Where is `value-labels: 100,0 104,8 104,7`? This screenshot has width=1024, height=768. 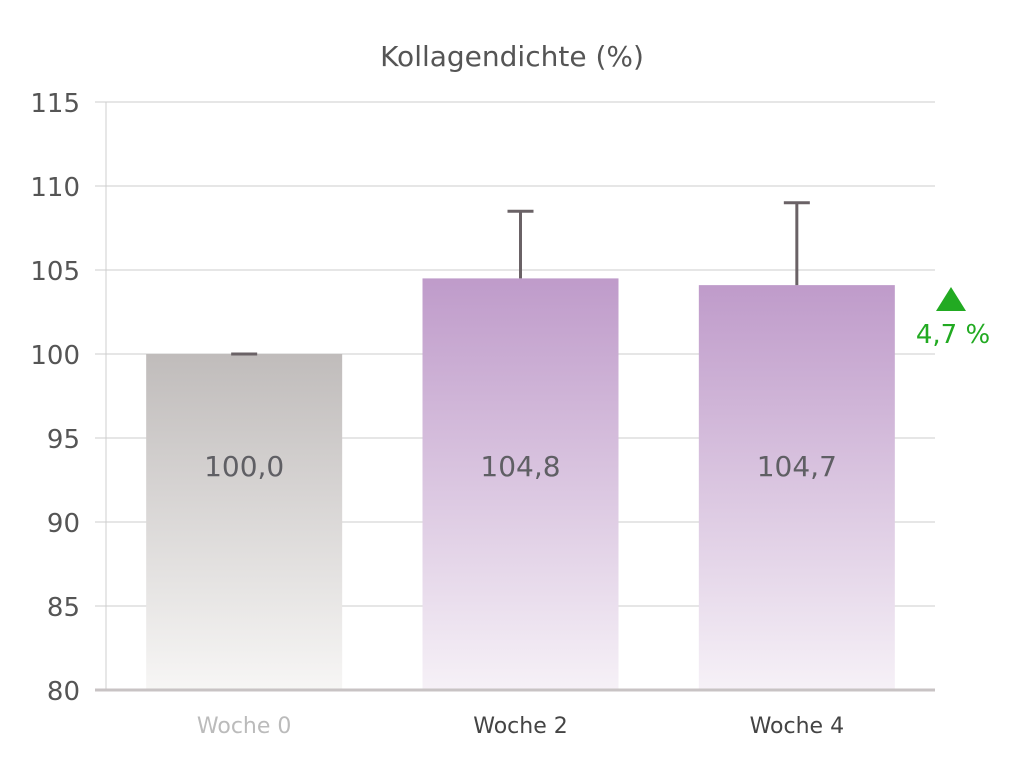
value-labels: 100,0 104,8 104,7 is located at coordinates (520, 466).